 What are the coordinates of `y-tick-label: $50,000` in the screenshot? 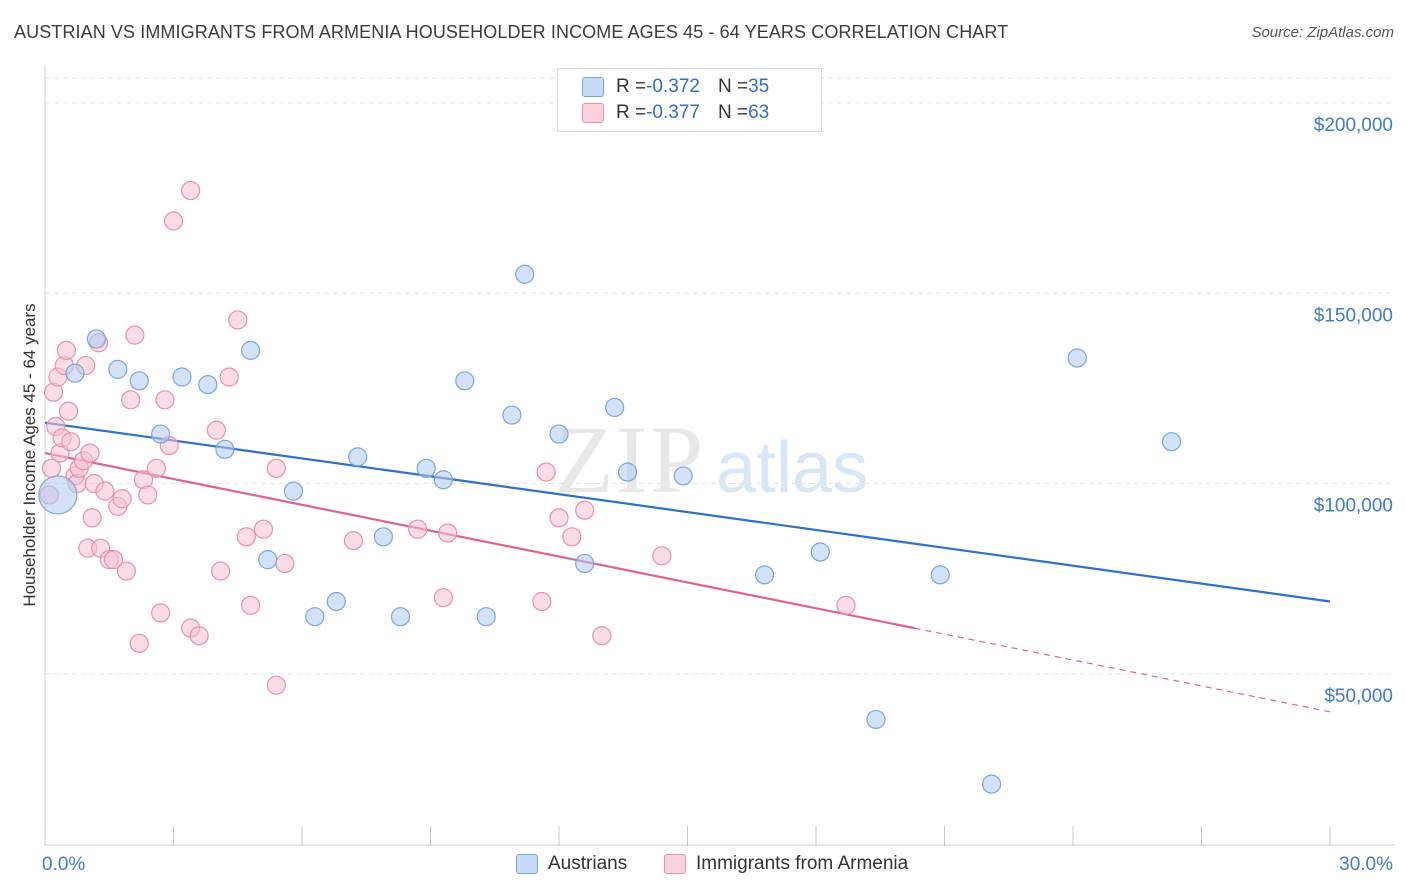 It's located at (1358, 696).